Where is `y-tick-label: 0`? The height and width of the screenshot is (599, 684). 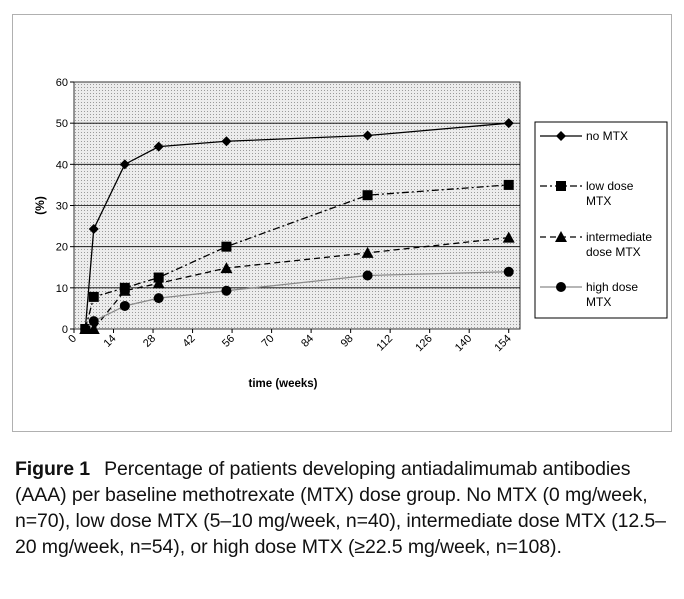 y-tick-label: 0 is located at coordinates (65, 330).